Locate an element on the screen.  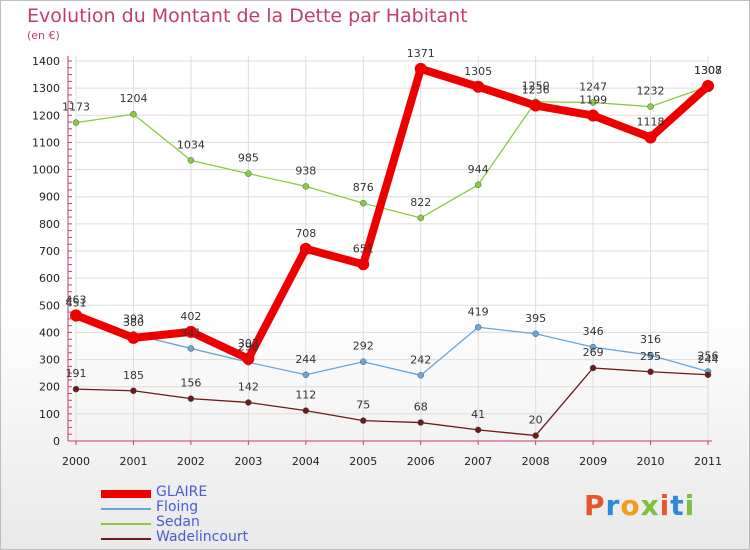
data-label: 985 is located at coordinates (248, 158).